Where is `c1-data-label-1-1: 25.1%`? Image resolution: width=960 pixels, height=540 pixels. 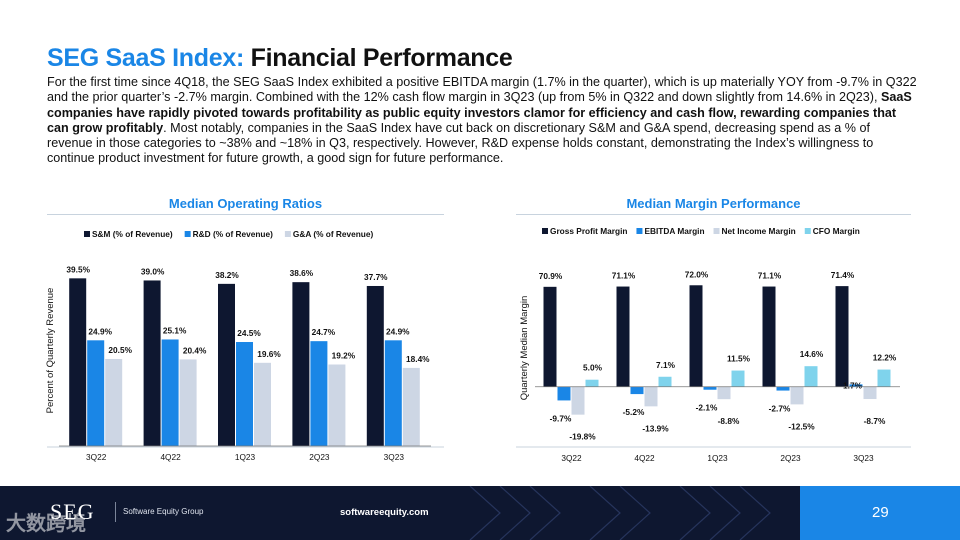
c1-data-label-1-1: 25.1% is located at coordinates (175, 330).